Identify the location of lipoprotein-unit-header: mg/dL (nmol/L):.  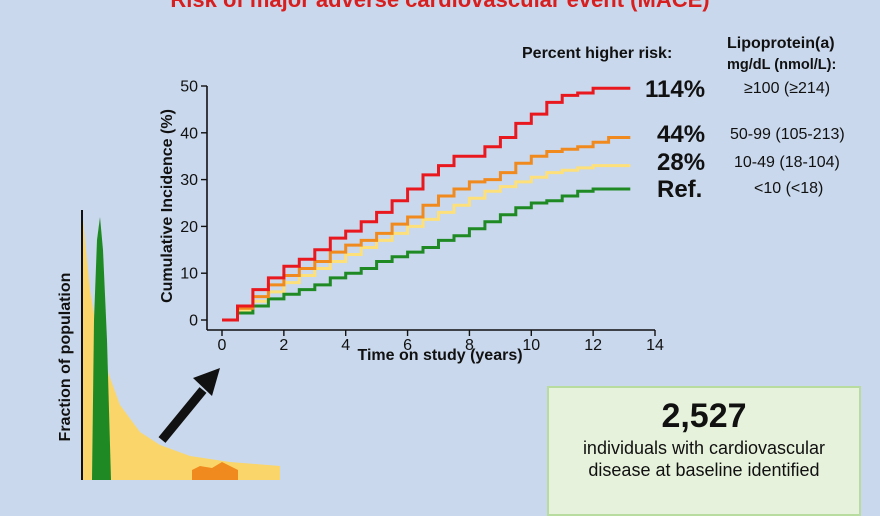
(782, 65).